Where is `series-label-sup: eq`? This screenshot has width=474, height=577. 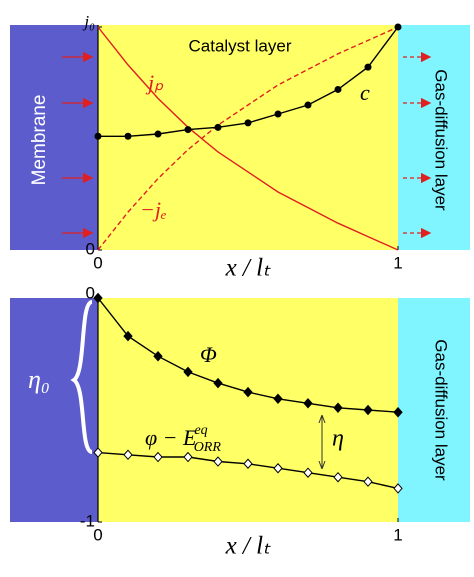
series-label-sup: eq is located at coordinates (200, 430).